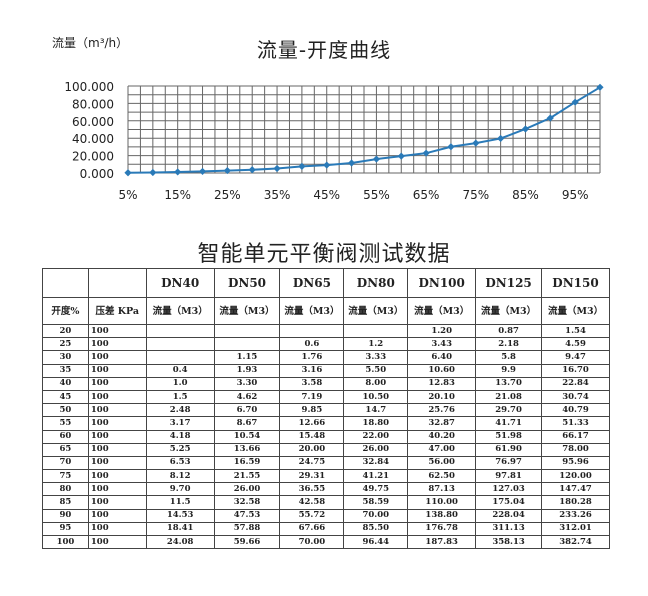 The image size is (648, 596). Describe the element at coordinates (442, 283) in the screenshot. I see `model-header: DN100` at that location.